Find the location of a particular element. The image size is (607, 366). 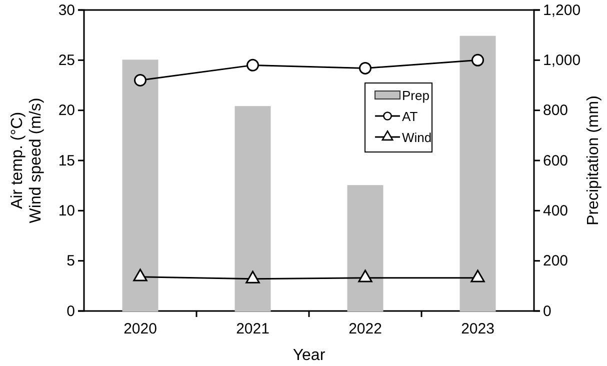

y-tick-label: 10 is located at coordinates (66, 211).